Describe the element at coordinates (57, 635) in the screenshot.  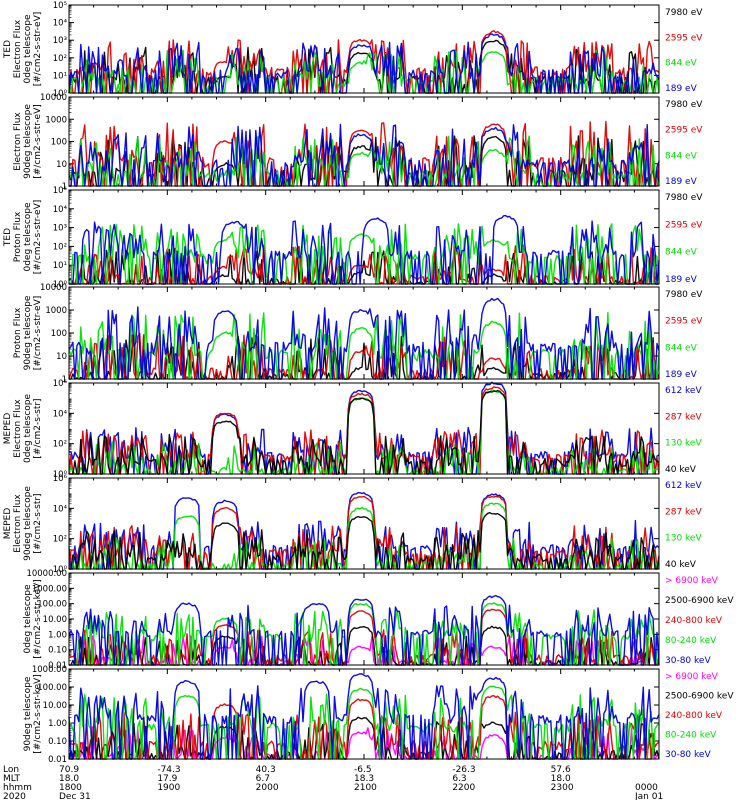
I see `y-tick-label: 1.00` at that location.